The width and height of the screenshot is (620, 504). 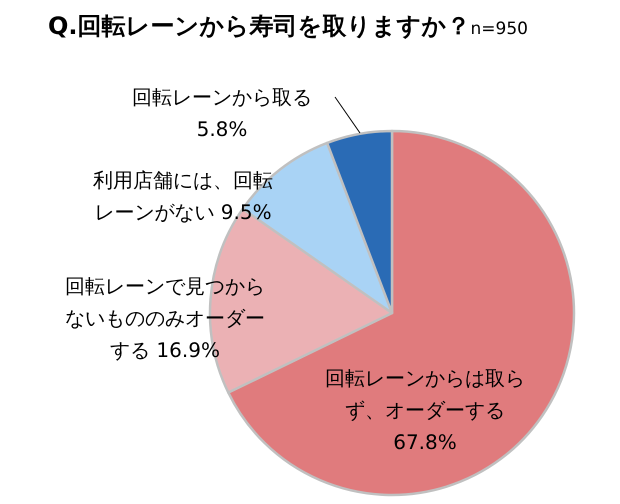 What do you see at coordinates (425, 442) in the screenshot?
I see `data-label: 67.8%` at bounding box center [425, 442].